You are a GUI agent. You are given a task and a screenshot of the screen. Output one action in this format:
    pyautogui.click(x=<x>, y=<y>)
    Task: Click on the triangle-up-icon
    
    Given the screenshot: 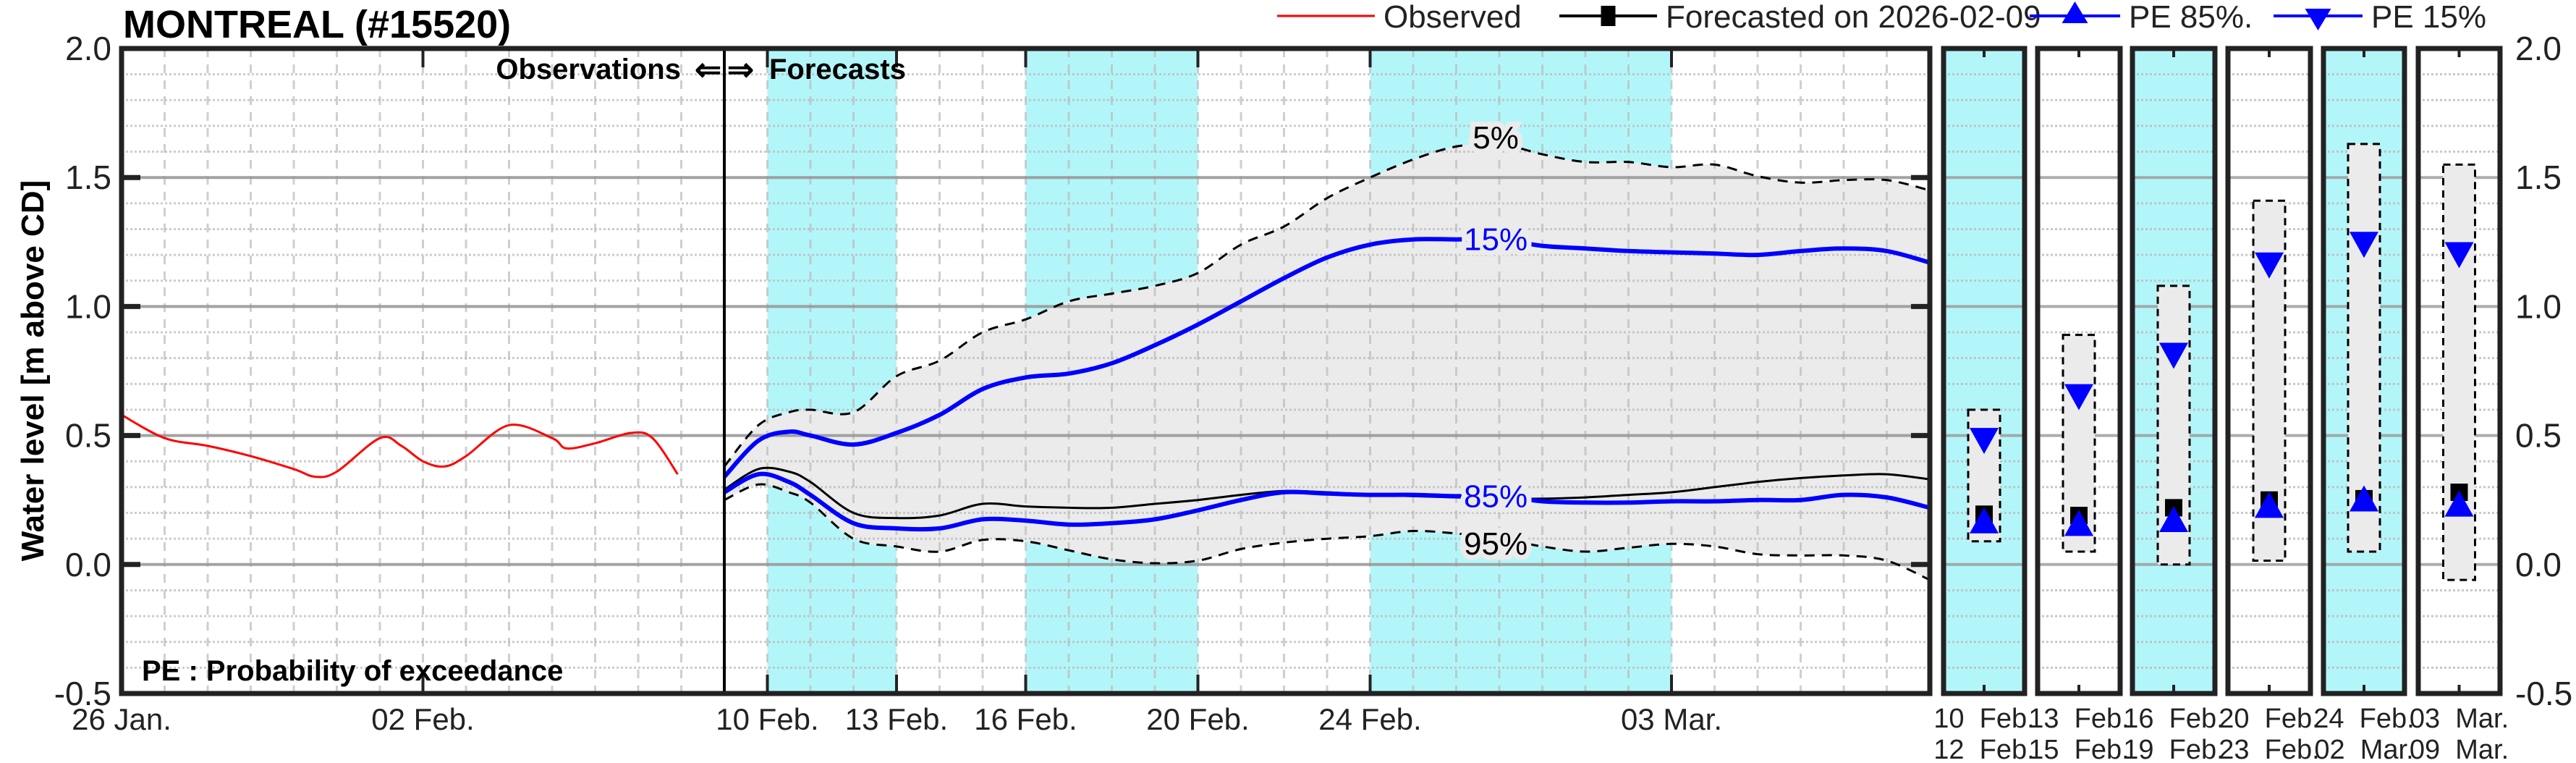 What is the action you would take?
    pyautogui.click(x=2075, y=12)
    